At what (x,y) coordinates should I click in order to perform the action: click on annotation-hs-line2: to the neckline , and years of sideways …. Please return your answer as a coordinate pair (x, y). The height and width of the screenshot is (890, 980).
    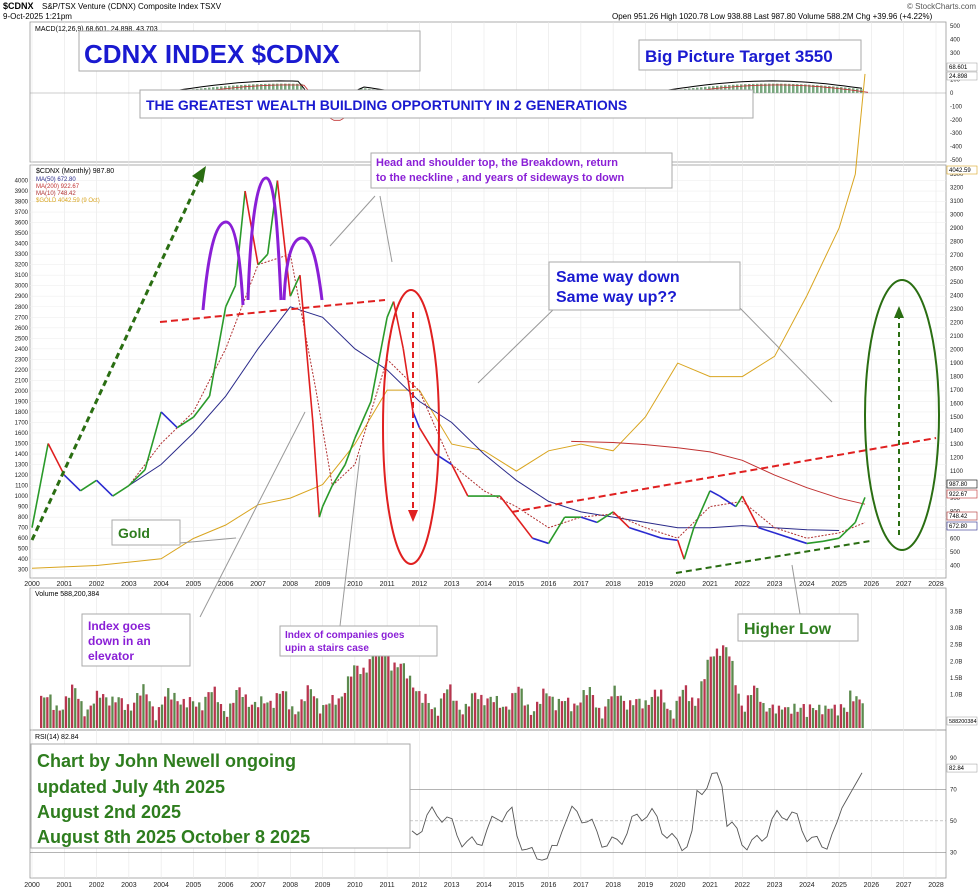
    Looking at the image, I should click on (500, 178).